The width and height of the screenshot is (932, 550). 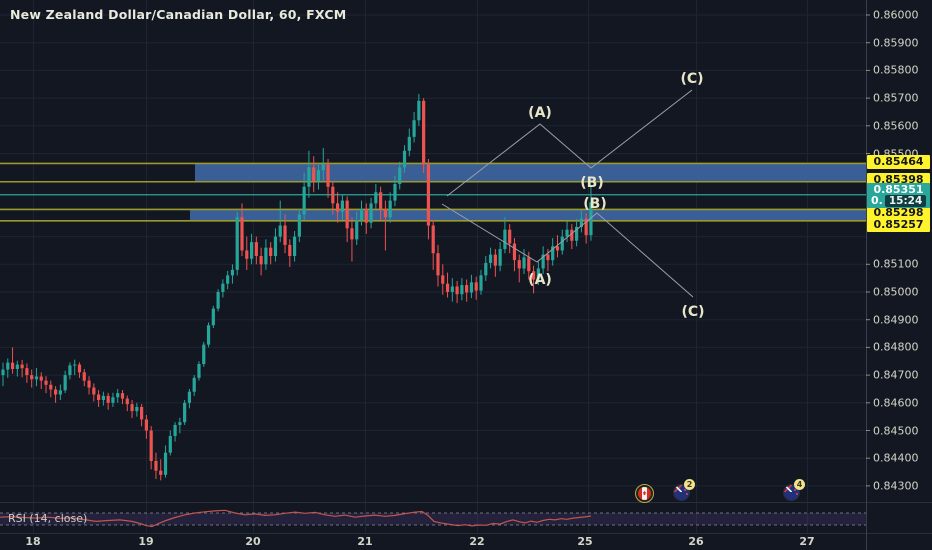 I want to click on maple-leaf-flag, so click(x=644, y=493).